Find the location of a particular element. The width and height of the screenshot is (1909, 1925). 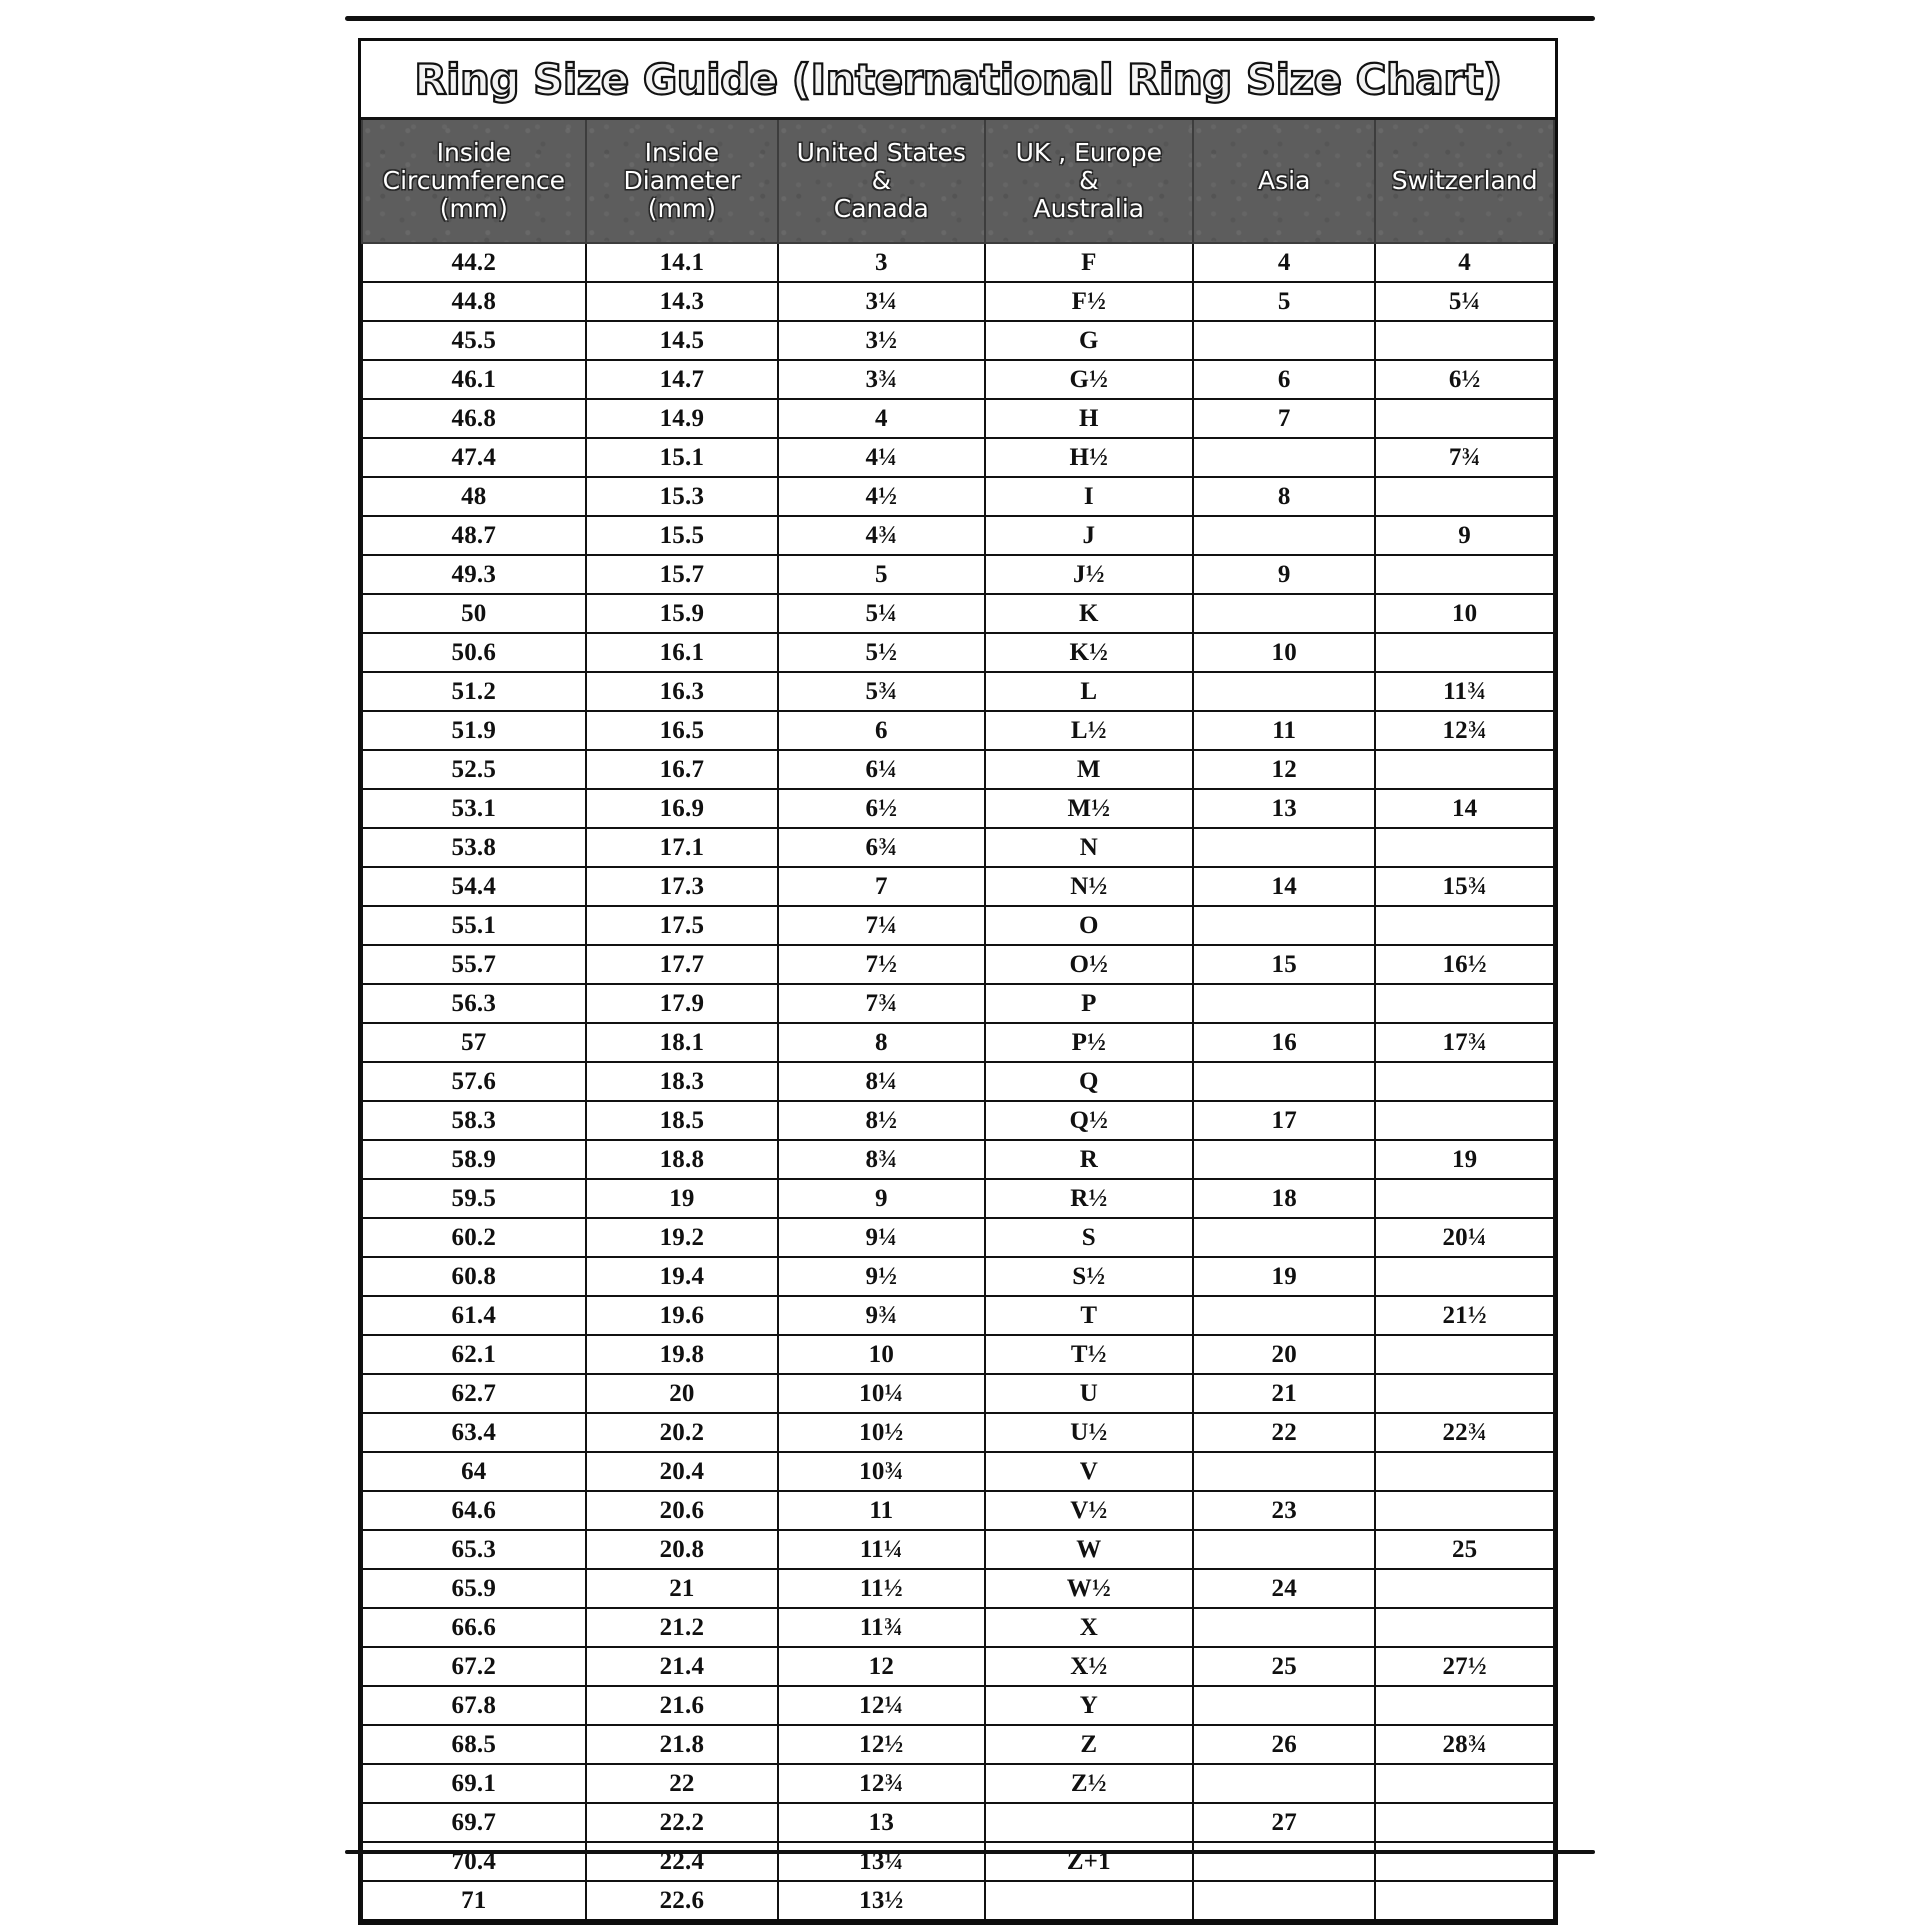

cell-diameter: 15.1 is located at coordinates (682, 457).